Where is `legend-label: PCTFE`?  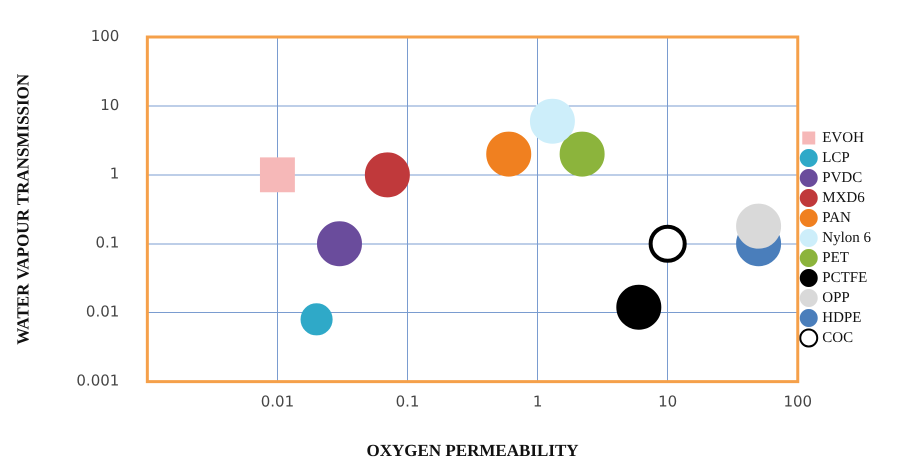 legend-label: PCTFE is located at coordinates (845, 278).